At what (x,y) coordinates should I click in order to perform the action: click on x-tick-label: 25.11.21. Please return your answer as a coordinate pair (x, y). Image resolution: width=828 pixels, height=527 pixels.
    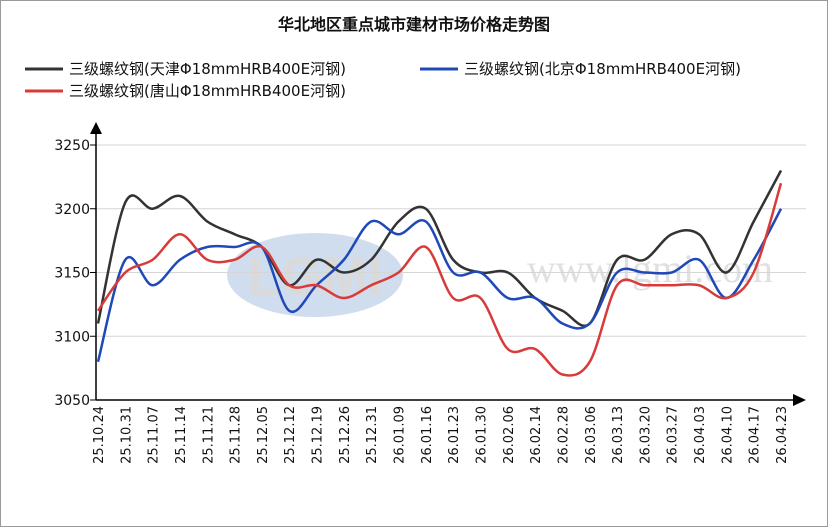
    Looking at the image, I should click on (208, 435).